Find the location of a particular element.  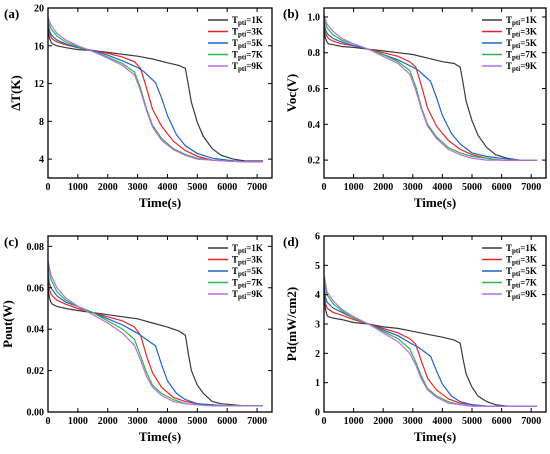

y-tick-label: 3 is located at coordinates (317, 325).